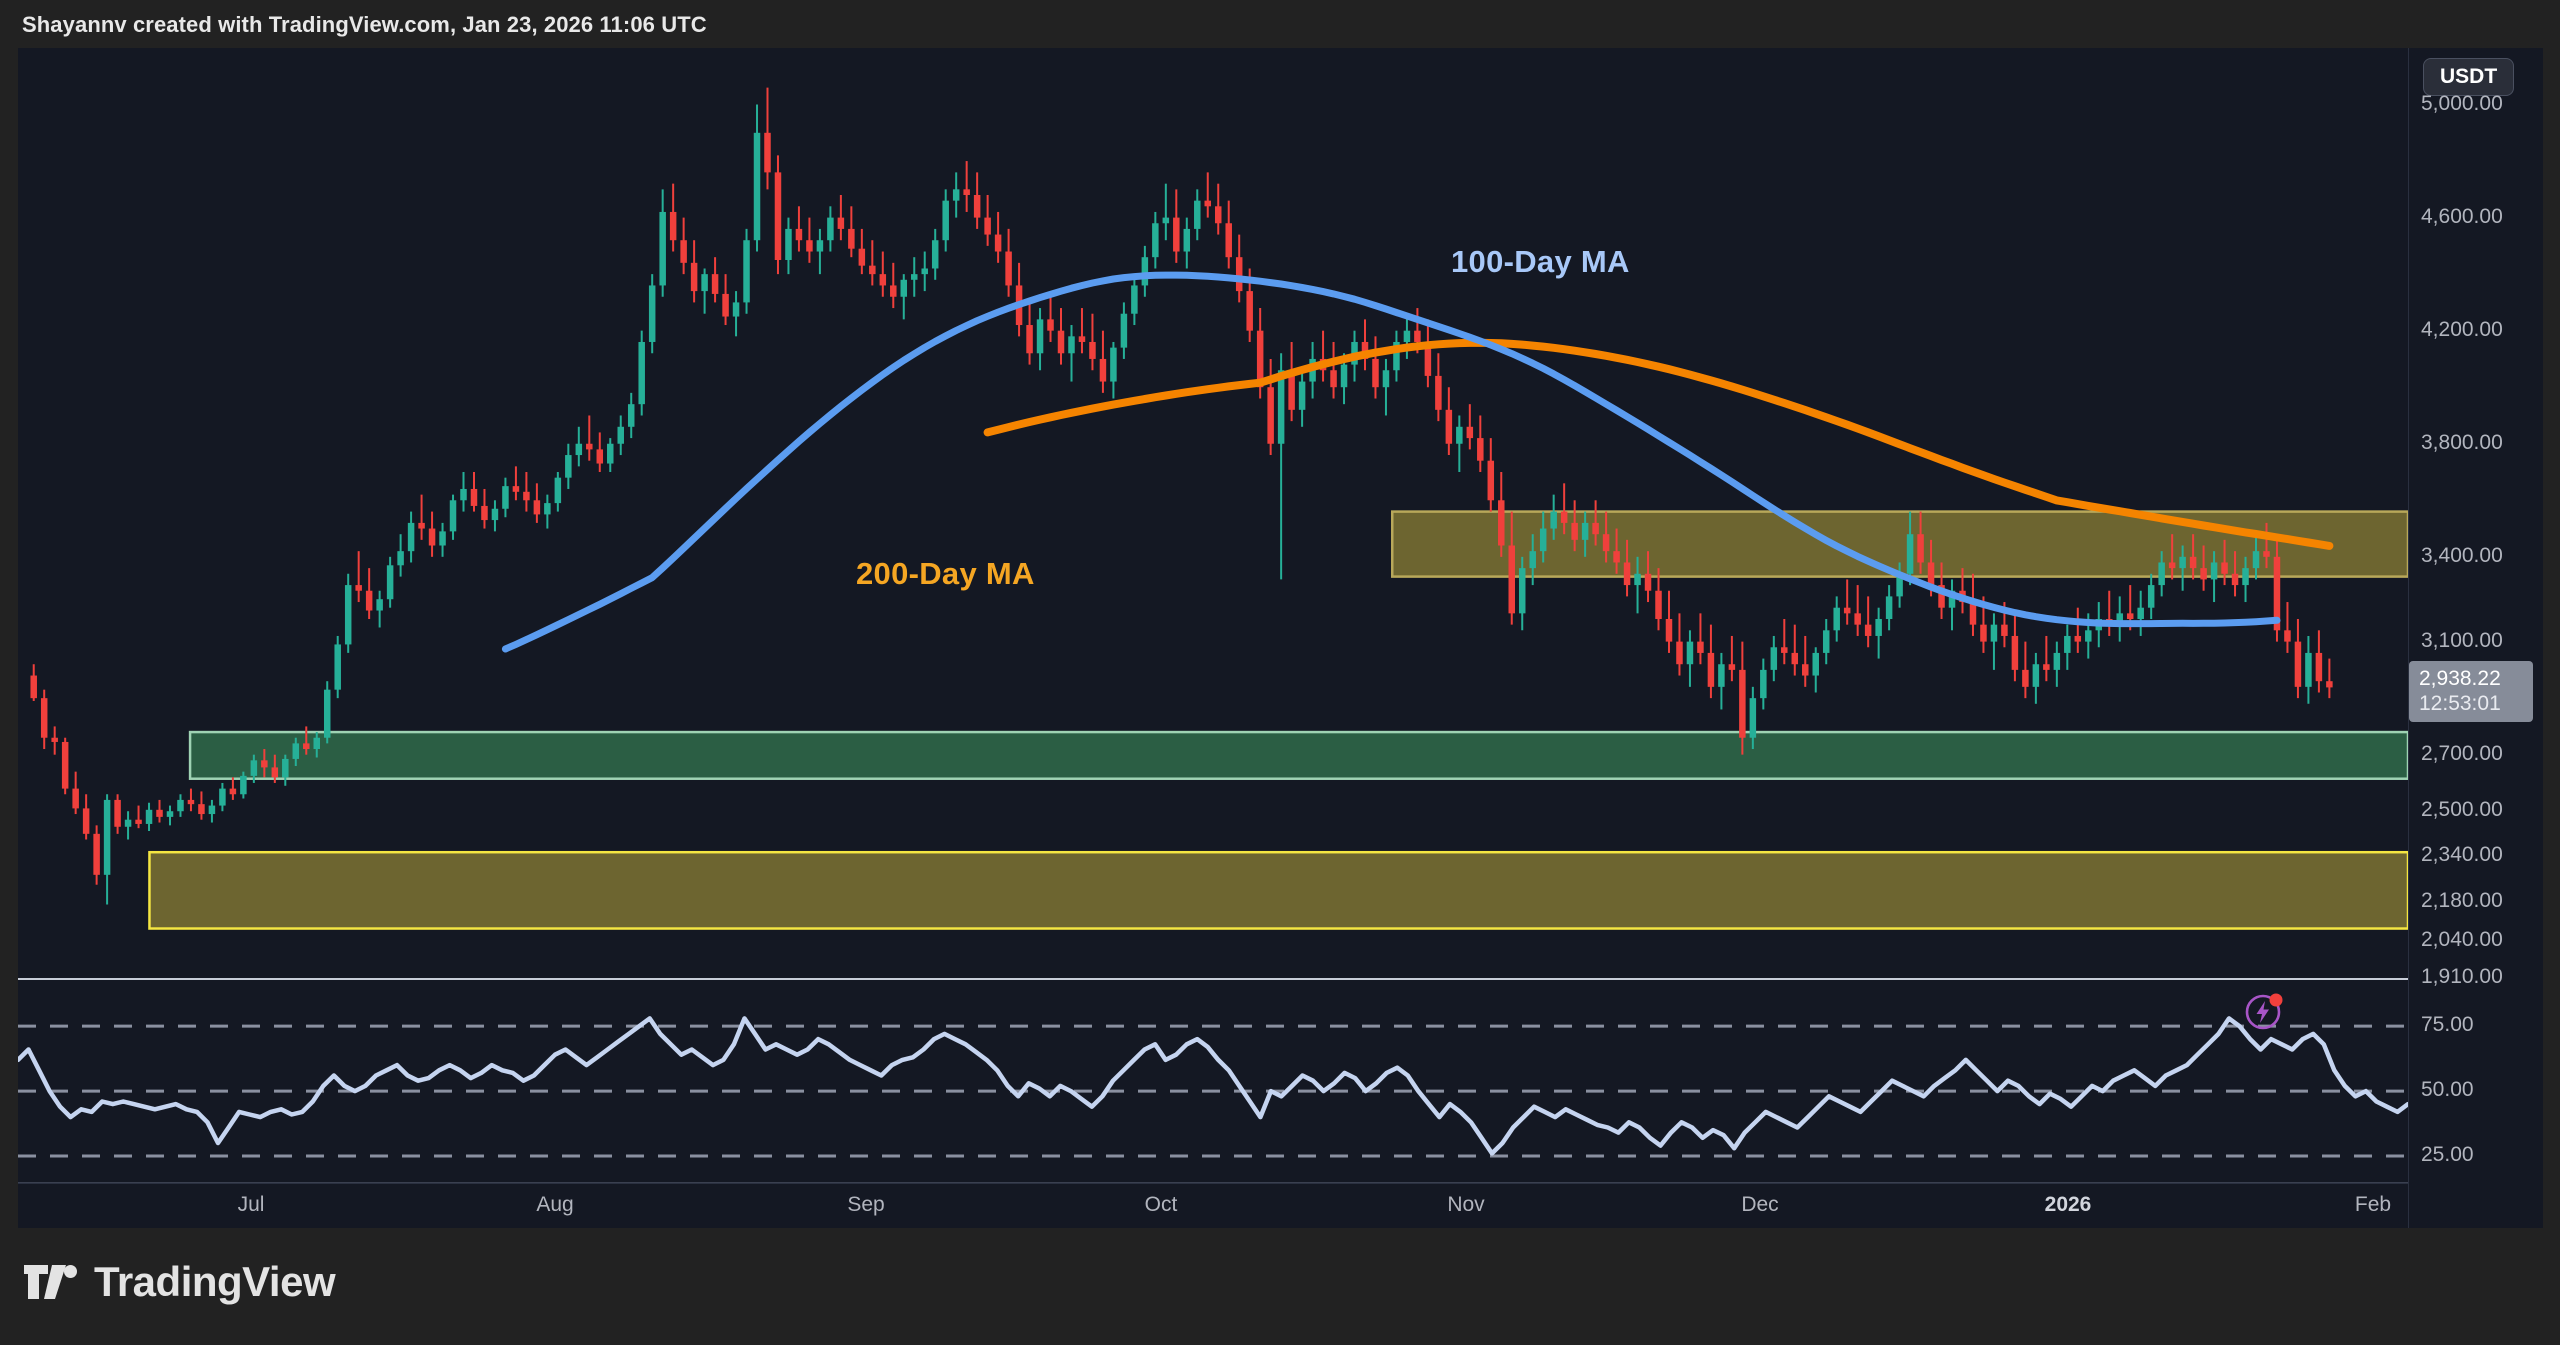  Describe the element at coordinates (2447, 1155) in the screenshot. I see `rsi-tick: 25.00` at that location.